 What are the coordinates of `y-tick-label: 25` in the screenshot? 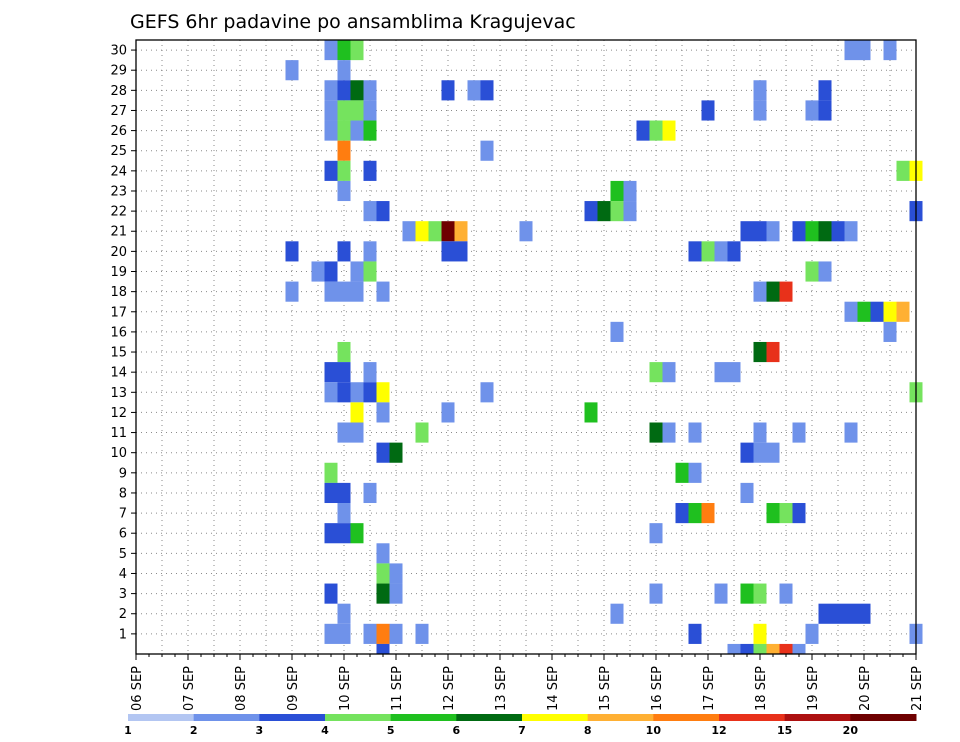 It's located at (118, 151).